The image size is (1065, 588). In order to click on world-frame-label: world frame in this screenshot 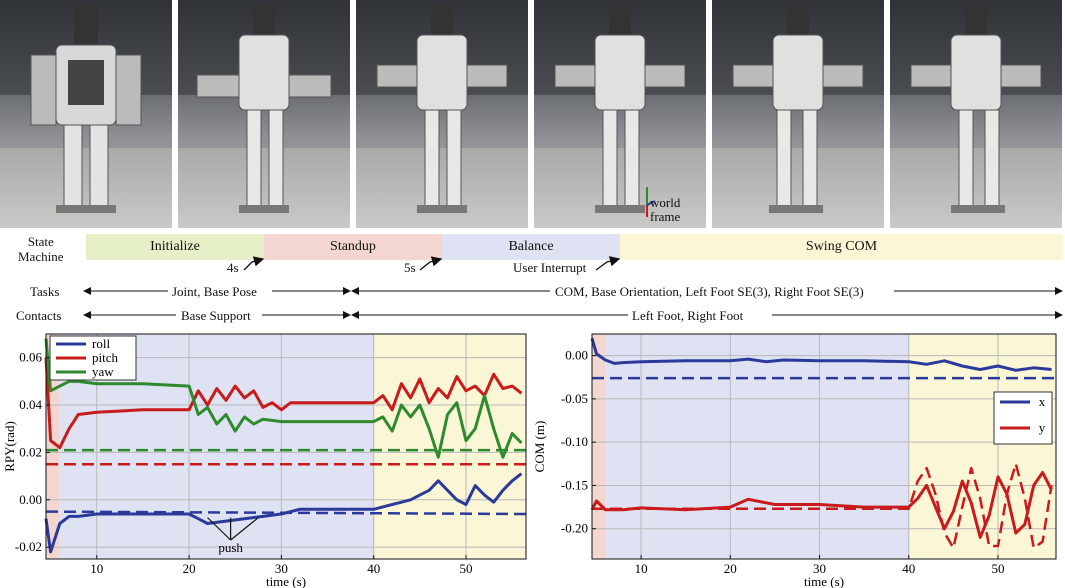, I will do `click(665, 209)`.